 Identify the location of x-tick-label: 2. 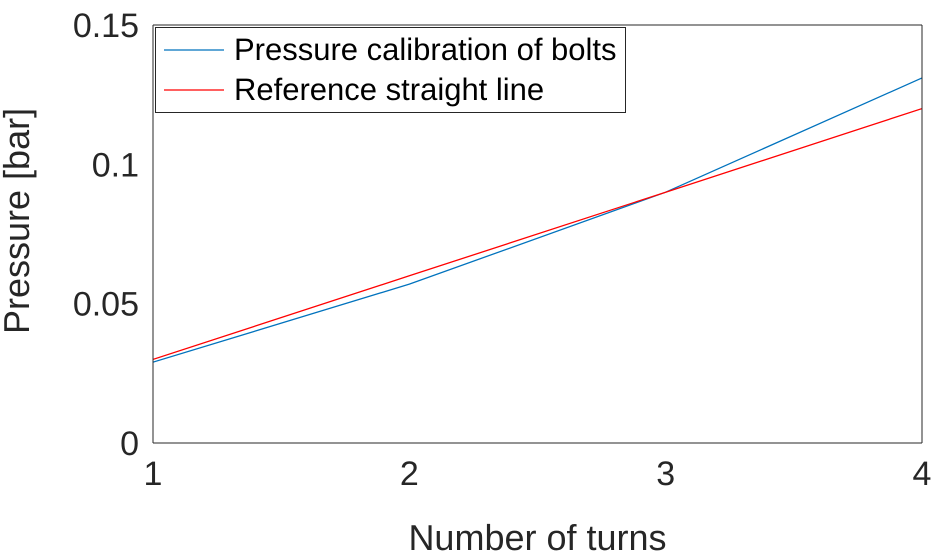
(409, 474).